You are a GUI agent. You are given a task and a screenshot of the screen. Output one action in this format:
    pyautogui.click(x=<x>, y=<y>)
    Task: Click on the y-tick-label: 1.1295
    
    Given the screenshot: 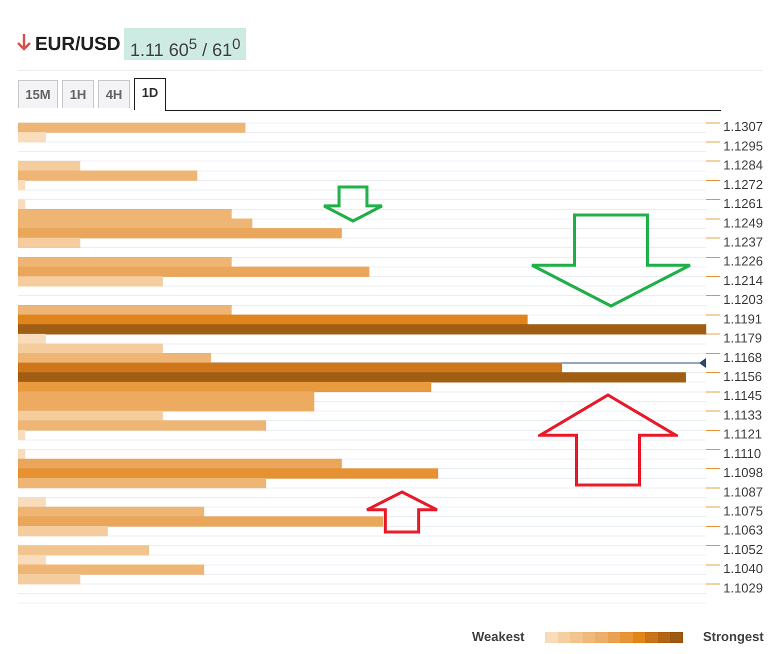 What is the action you would take?
    pyautogui.click(x=743, y=146)
    